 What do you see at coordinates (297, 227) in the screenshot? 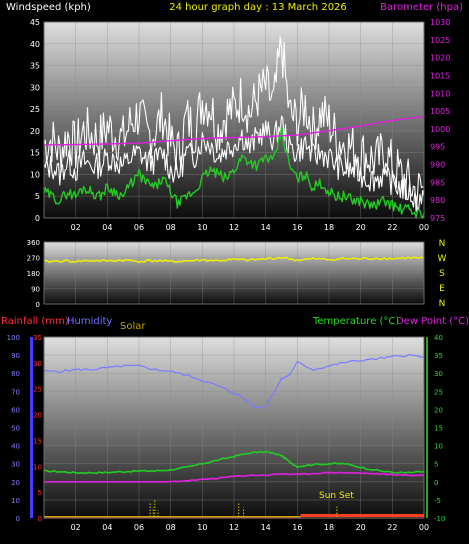
I see `wind-x-tick: 16` at bounding box center [297, 227].